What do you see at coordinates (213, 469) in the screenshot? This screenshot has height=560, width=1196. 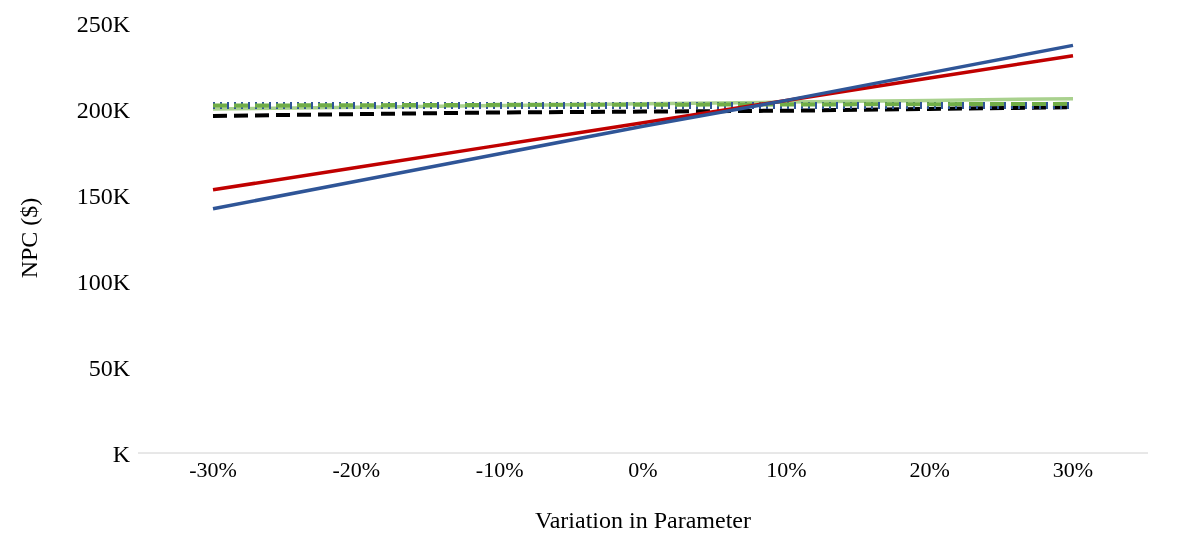 I see `x-tick-label: -30%` at bounding box center [213, 469].